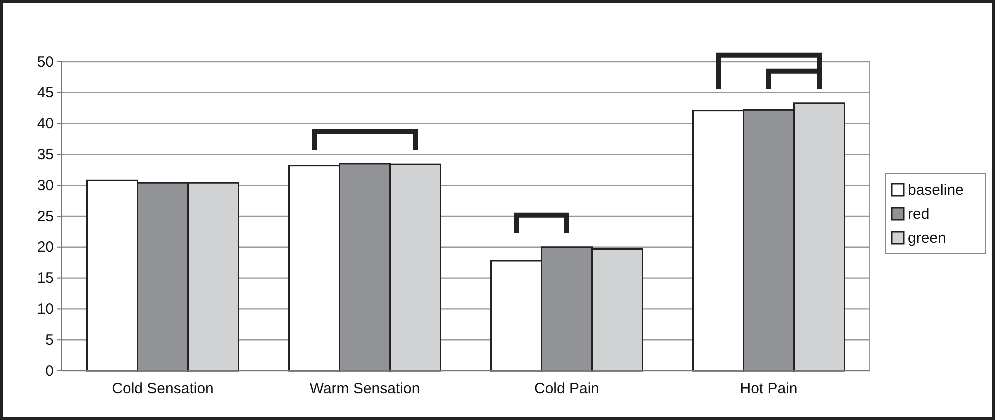 The height and width of the screenshot is (420, 995). What do you see at coordinates (45, 247) in the screenshot?
I see `y-tick-label: 20` at bounding box center [45, 247].